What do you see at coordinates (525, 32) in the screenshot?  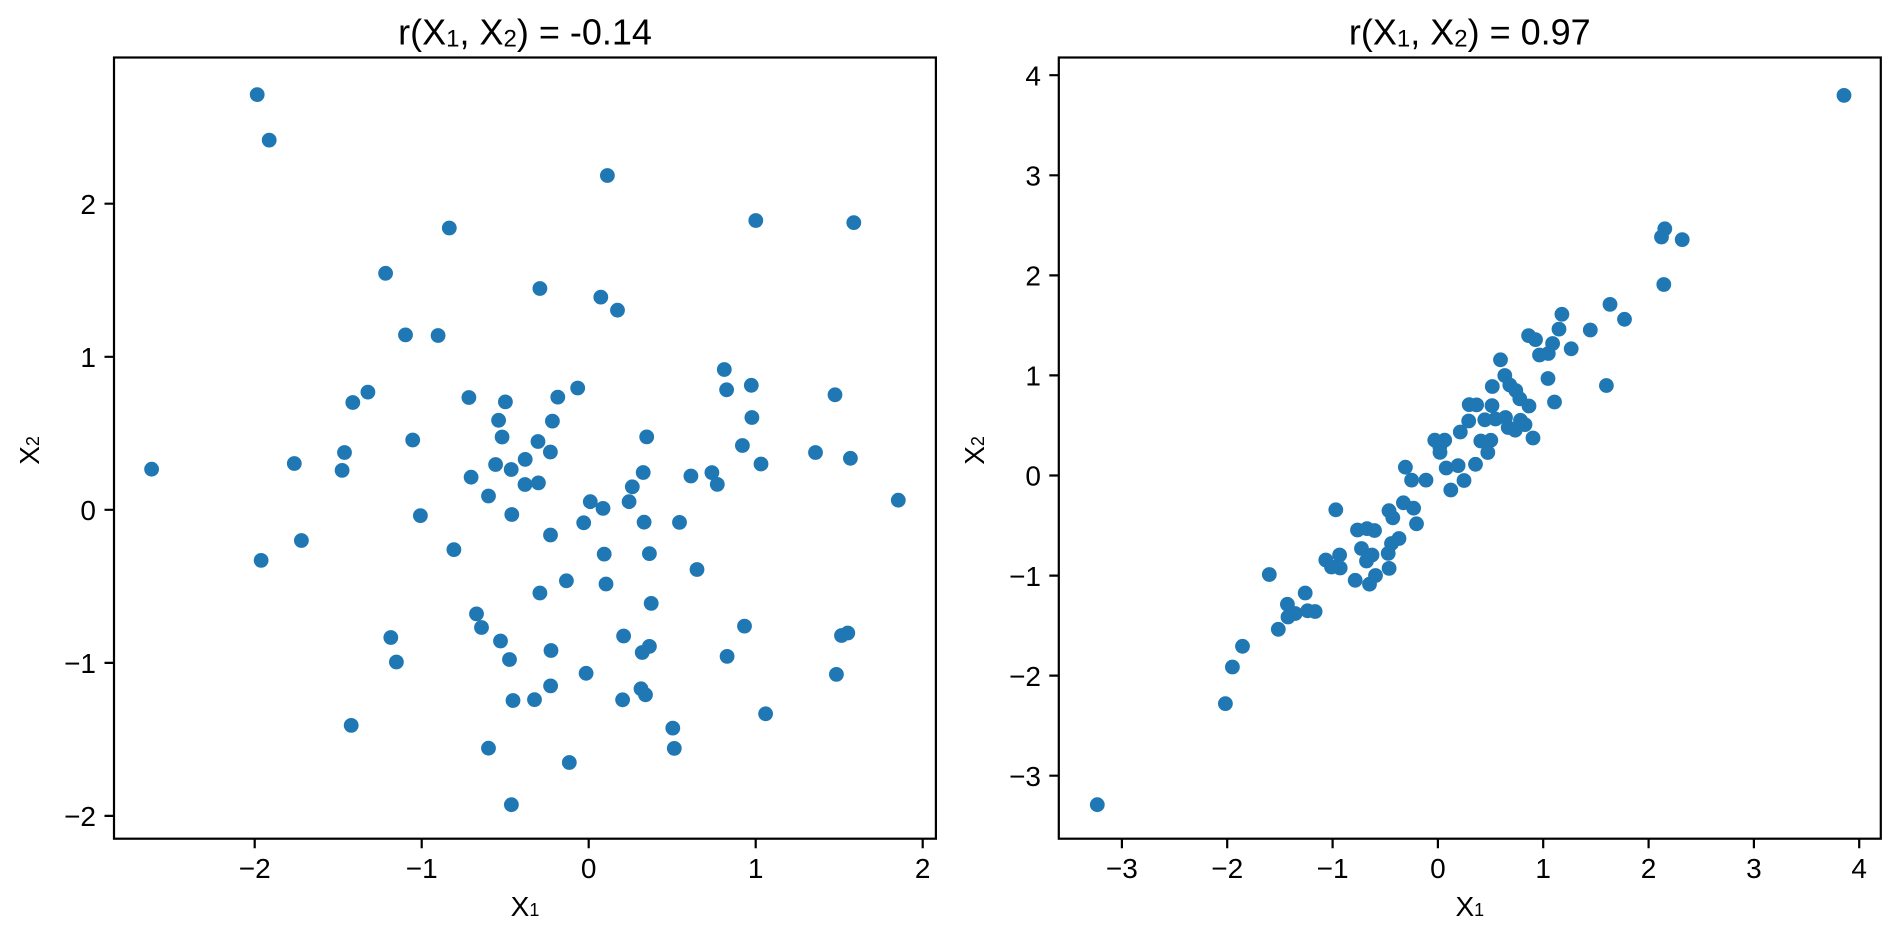 I see `svg-text: r(X1, X2) = -0.14` at bounding box center [525, 32].